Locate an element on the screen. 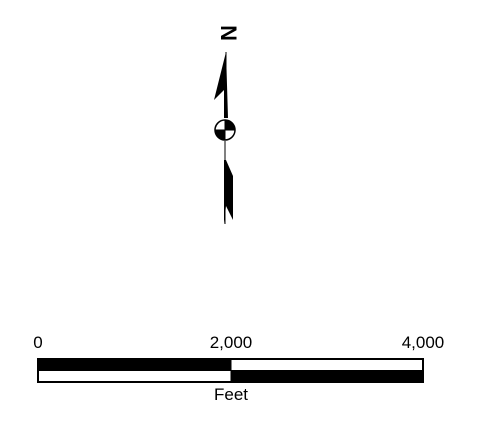 The image size is (486, 426). scale-segment-bottom-right is located at coordinates (327, 376).